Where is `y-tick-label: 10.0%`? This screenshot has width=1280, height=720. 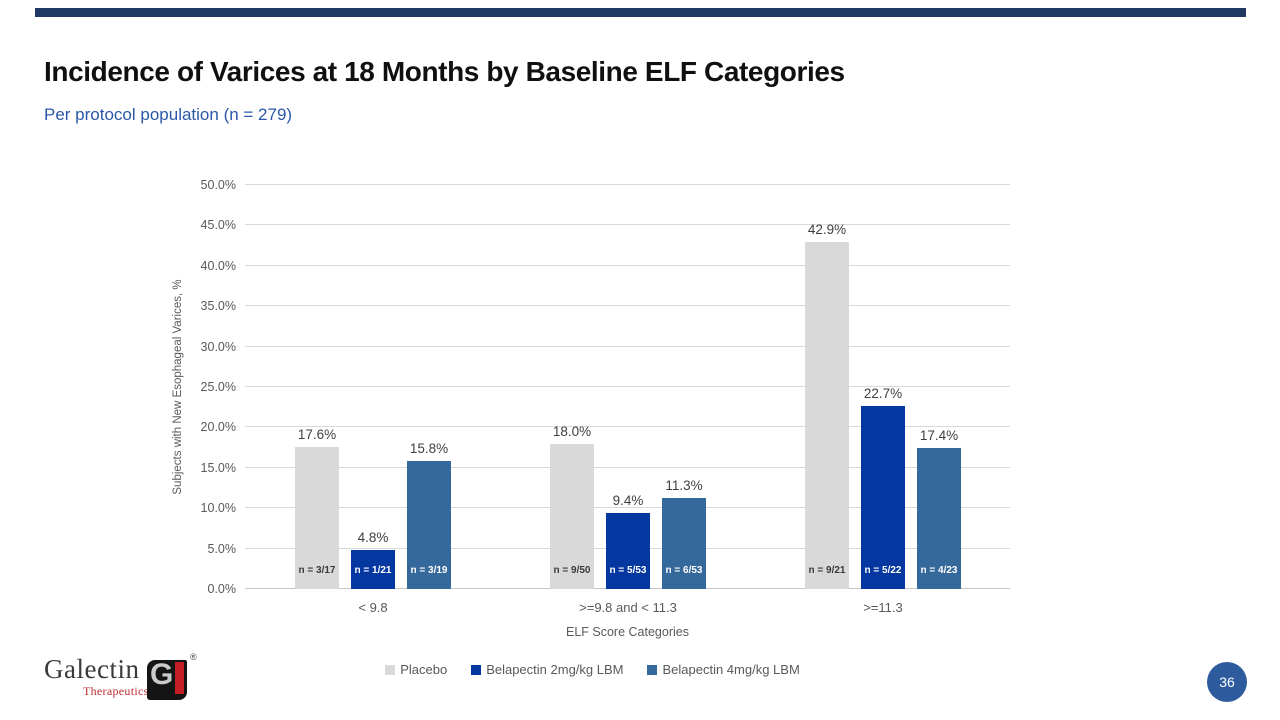
y-tick-label: 10.0% is located at coordinates (218, 508).